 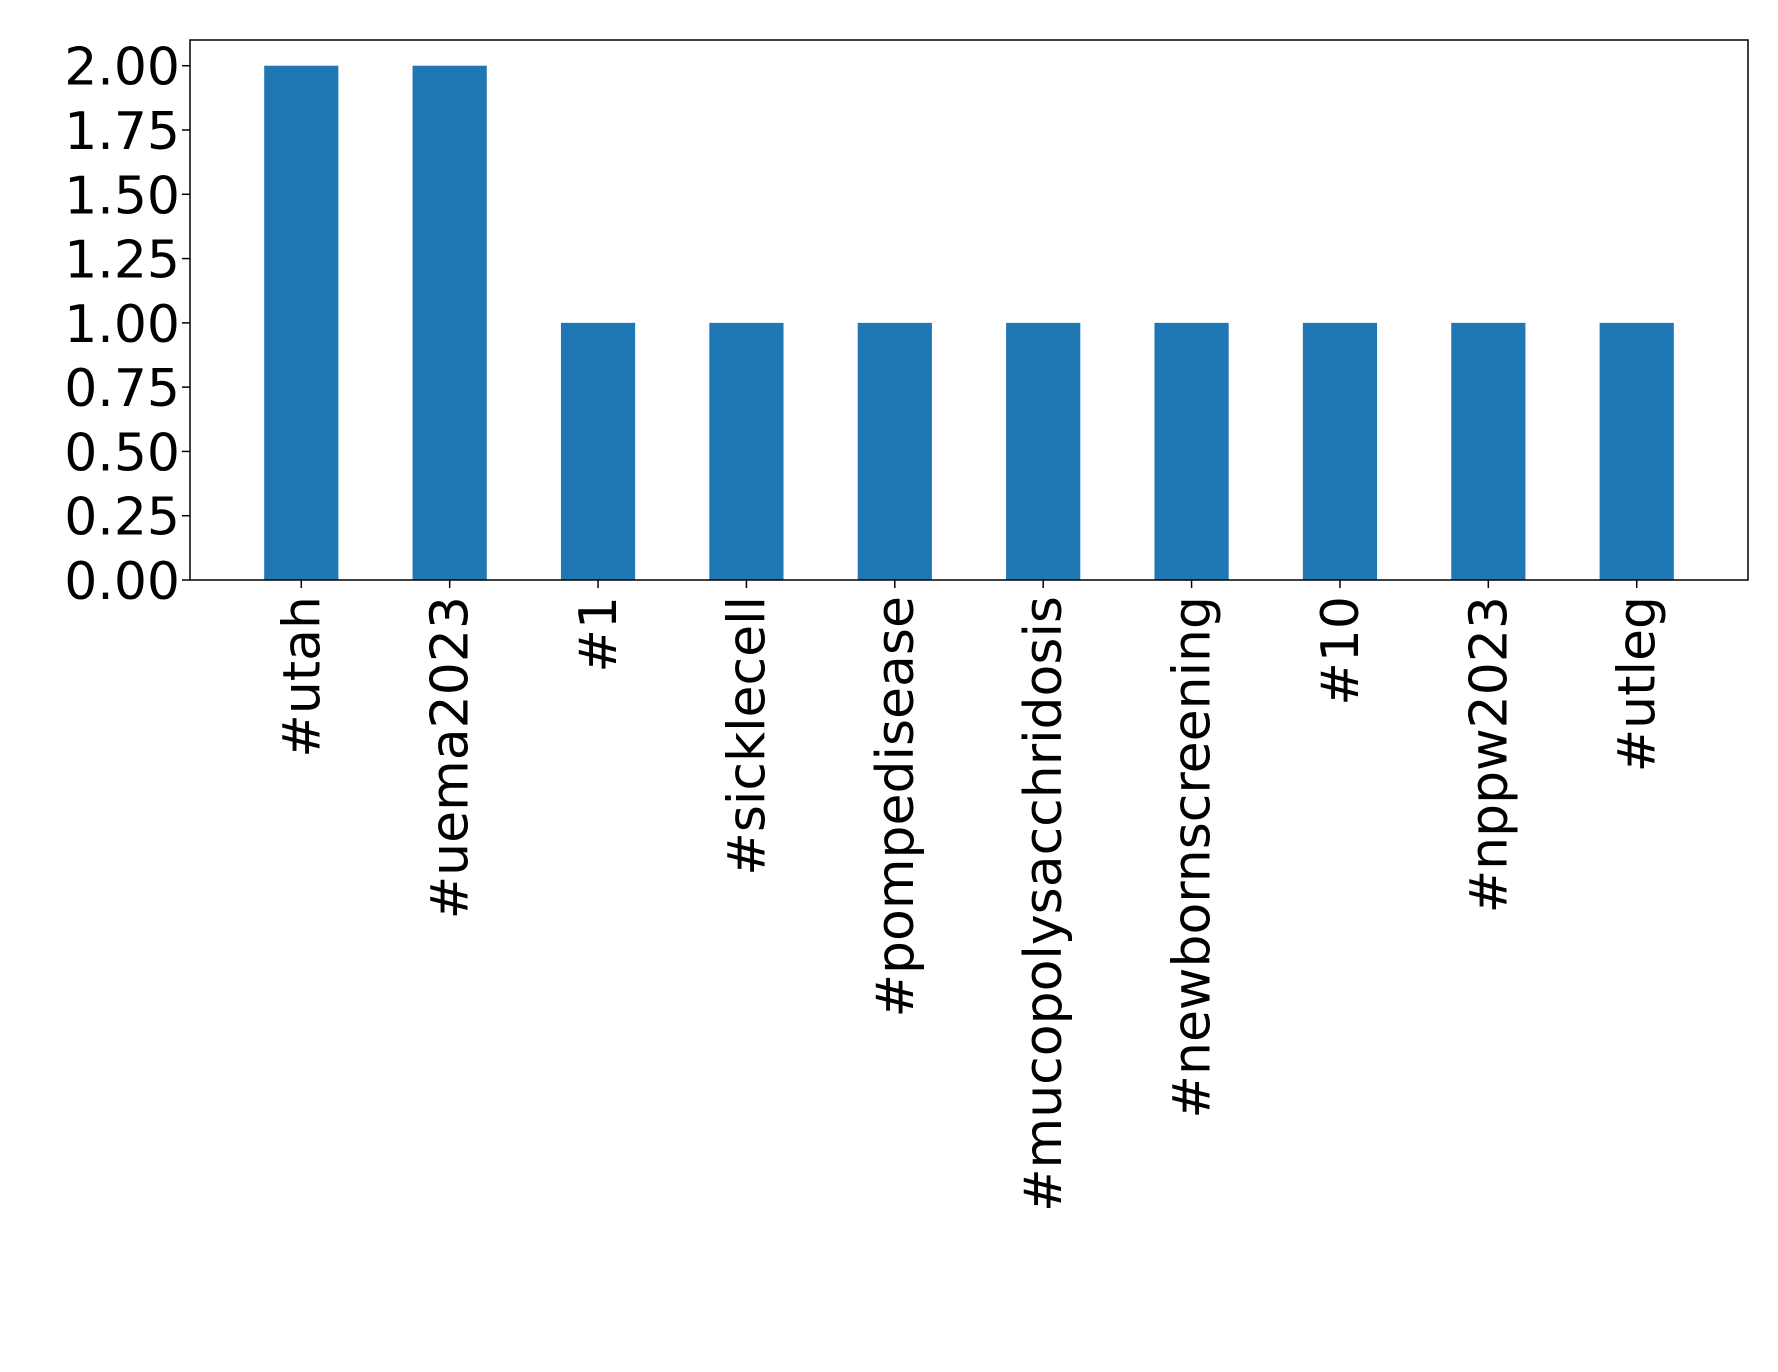 I want to click on x-tick-label: #nppw2023, so click(x=1489, y=754).